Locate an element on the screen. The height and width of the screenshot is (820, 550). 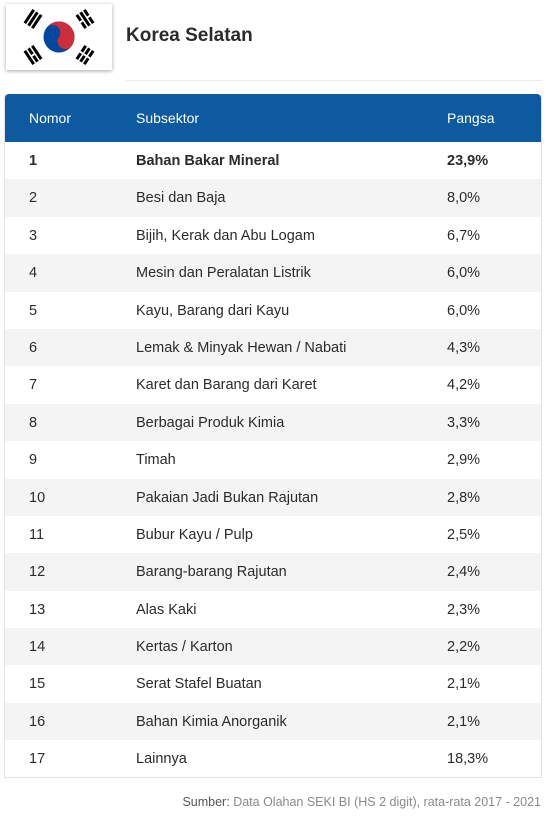
row-number: 6 is located at coordinates (33, 347).